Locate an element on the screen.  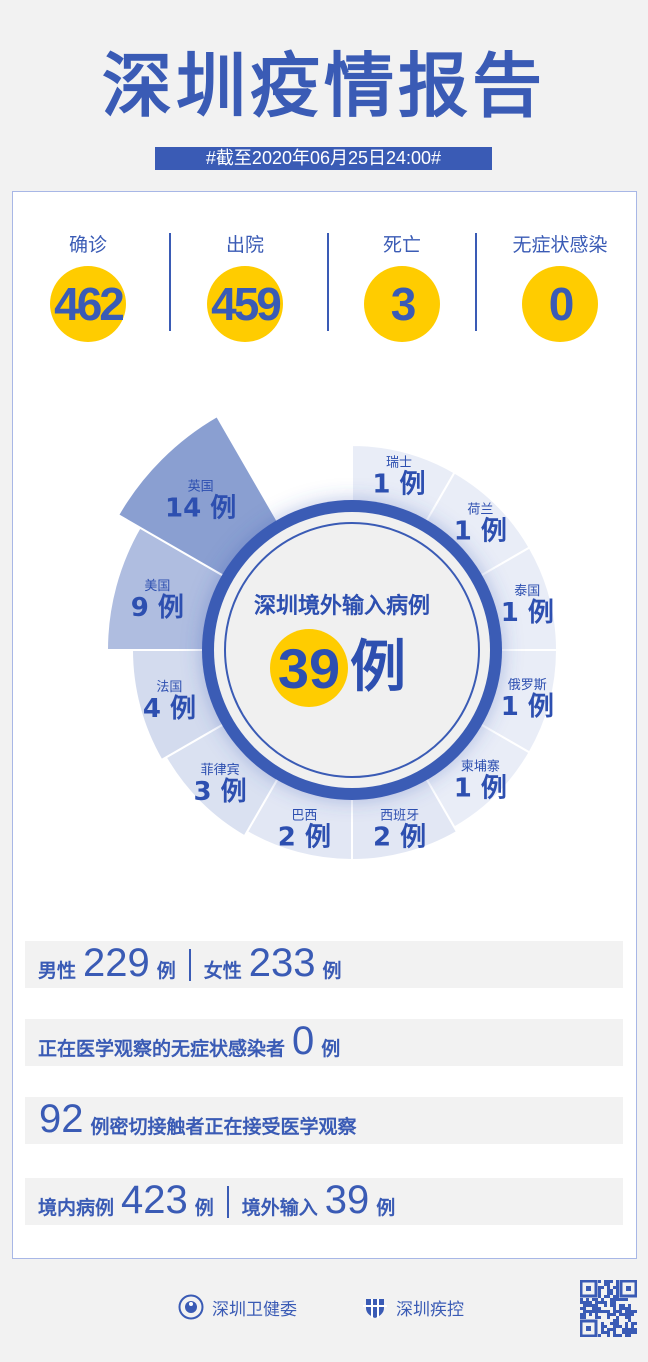
stat-label: 死亡 is located at coordinates (401, 245).